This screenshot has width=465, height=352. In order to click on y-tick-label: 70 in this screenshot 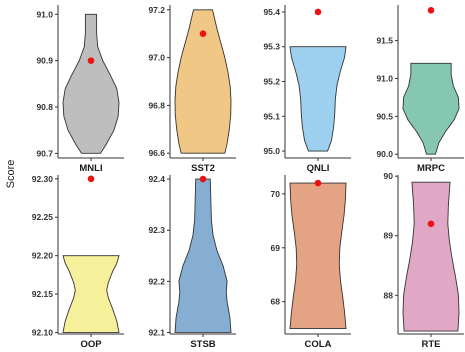, I will do `click(276, 194)`.